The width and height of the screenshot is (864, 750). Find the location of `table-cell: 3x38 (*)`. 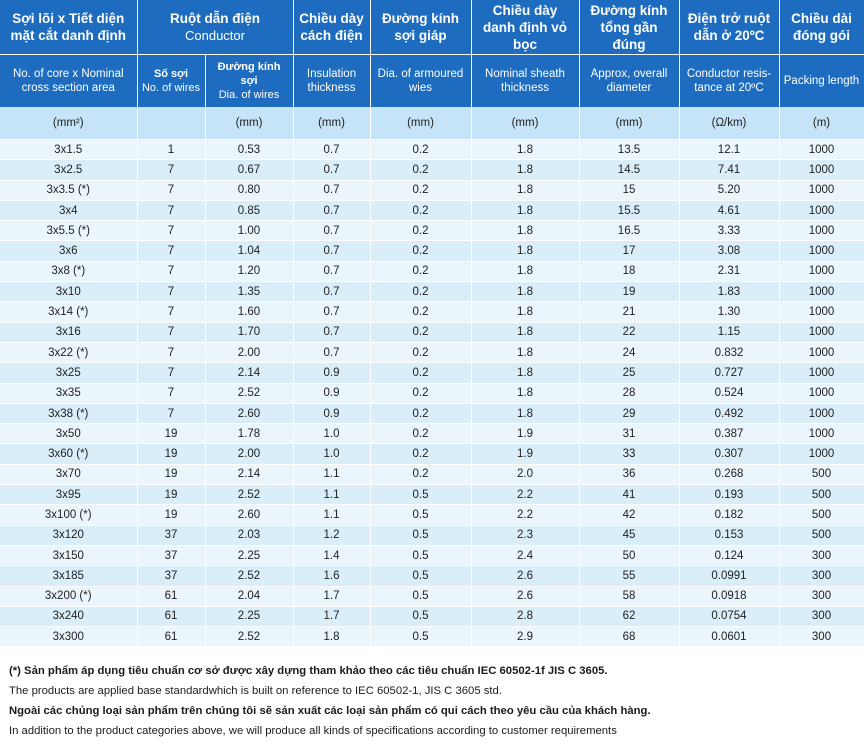

table-cell: 3x38 (*) is located at coordinates (69, 414).